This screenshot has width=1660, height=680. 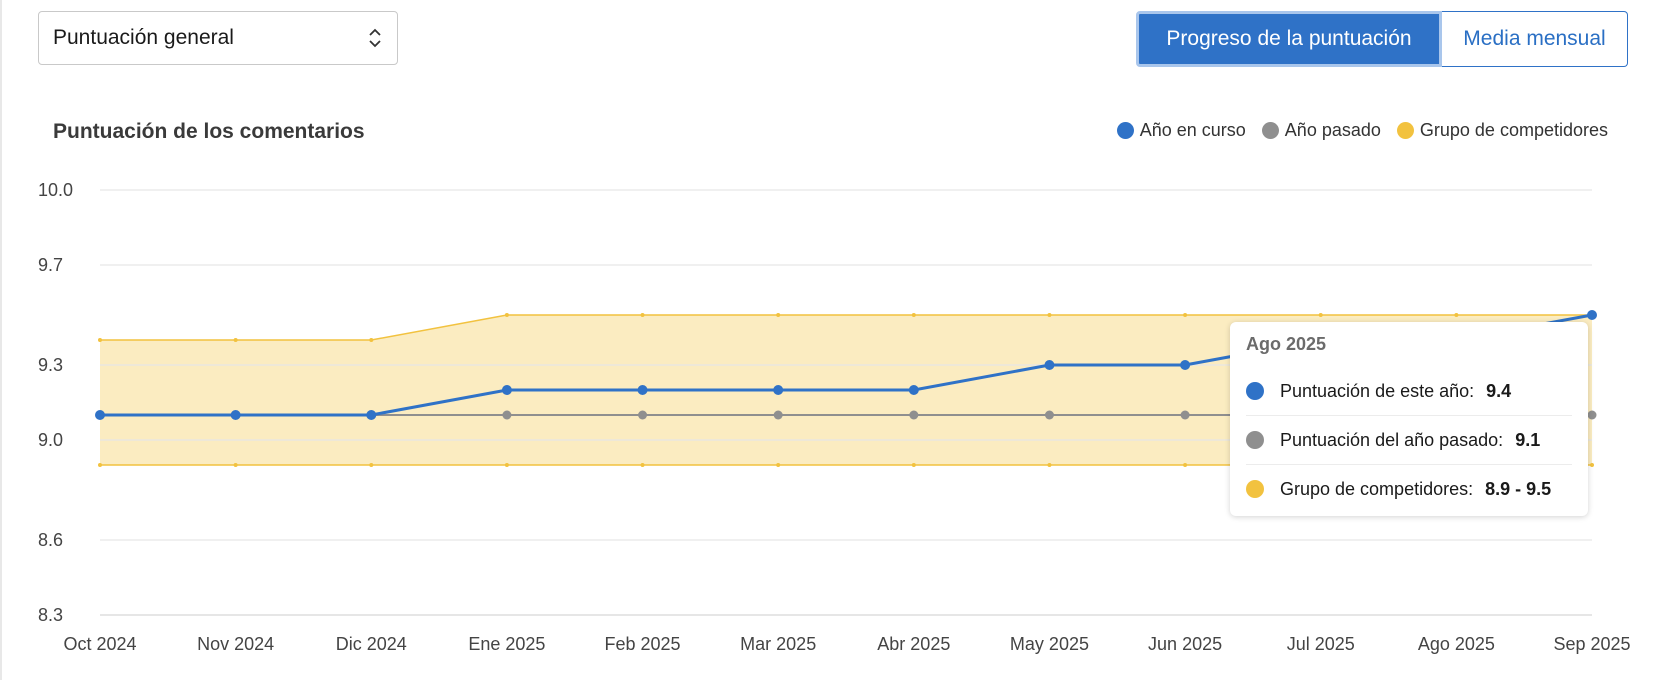 I want to click on legend-item-current: Año en curso, so click(x=1181, y=130).